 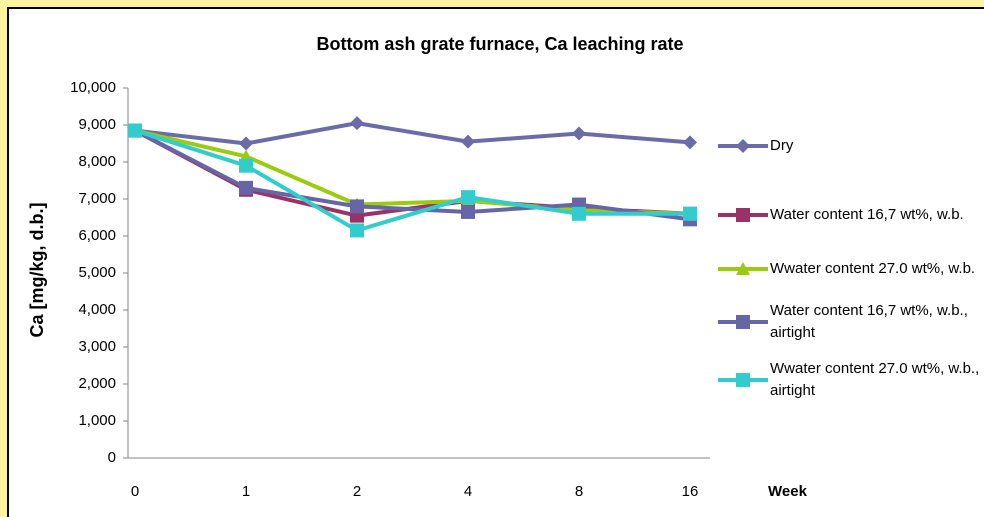 I want to click on y-tick-label: 9,000, so click(x=97, y=124).